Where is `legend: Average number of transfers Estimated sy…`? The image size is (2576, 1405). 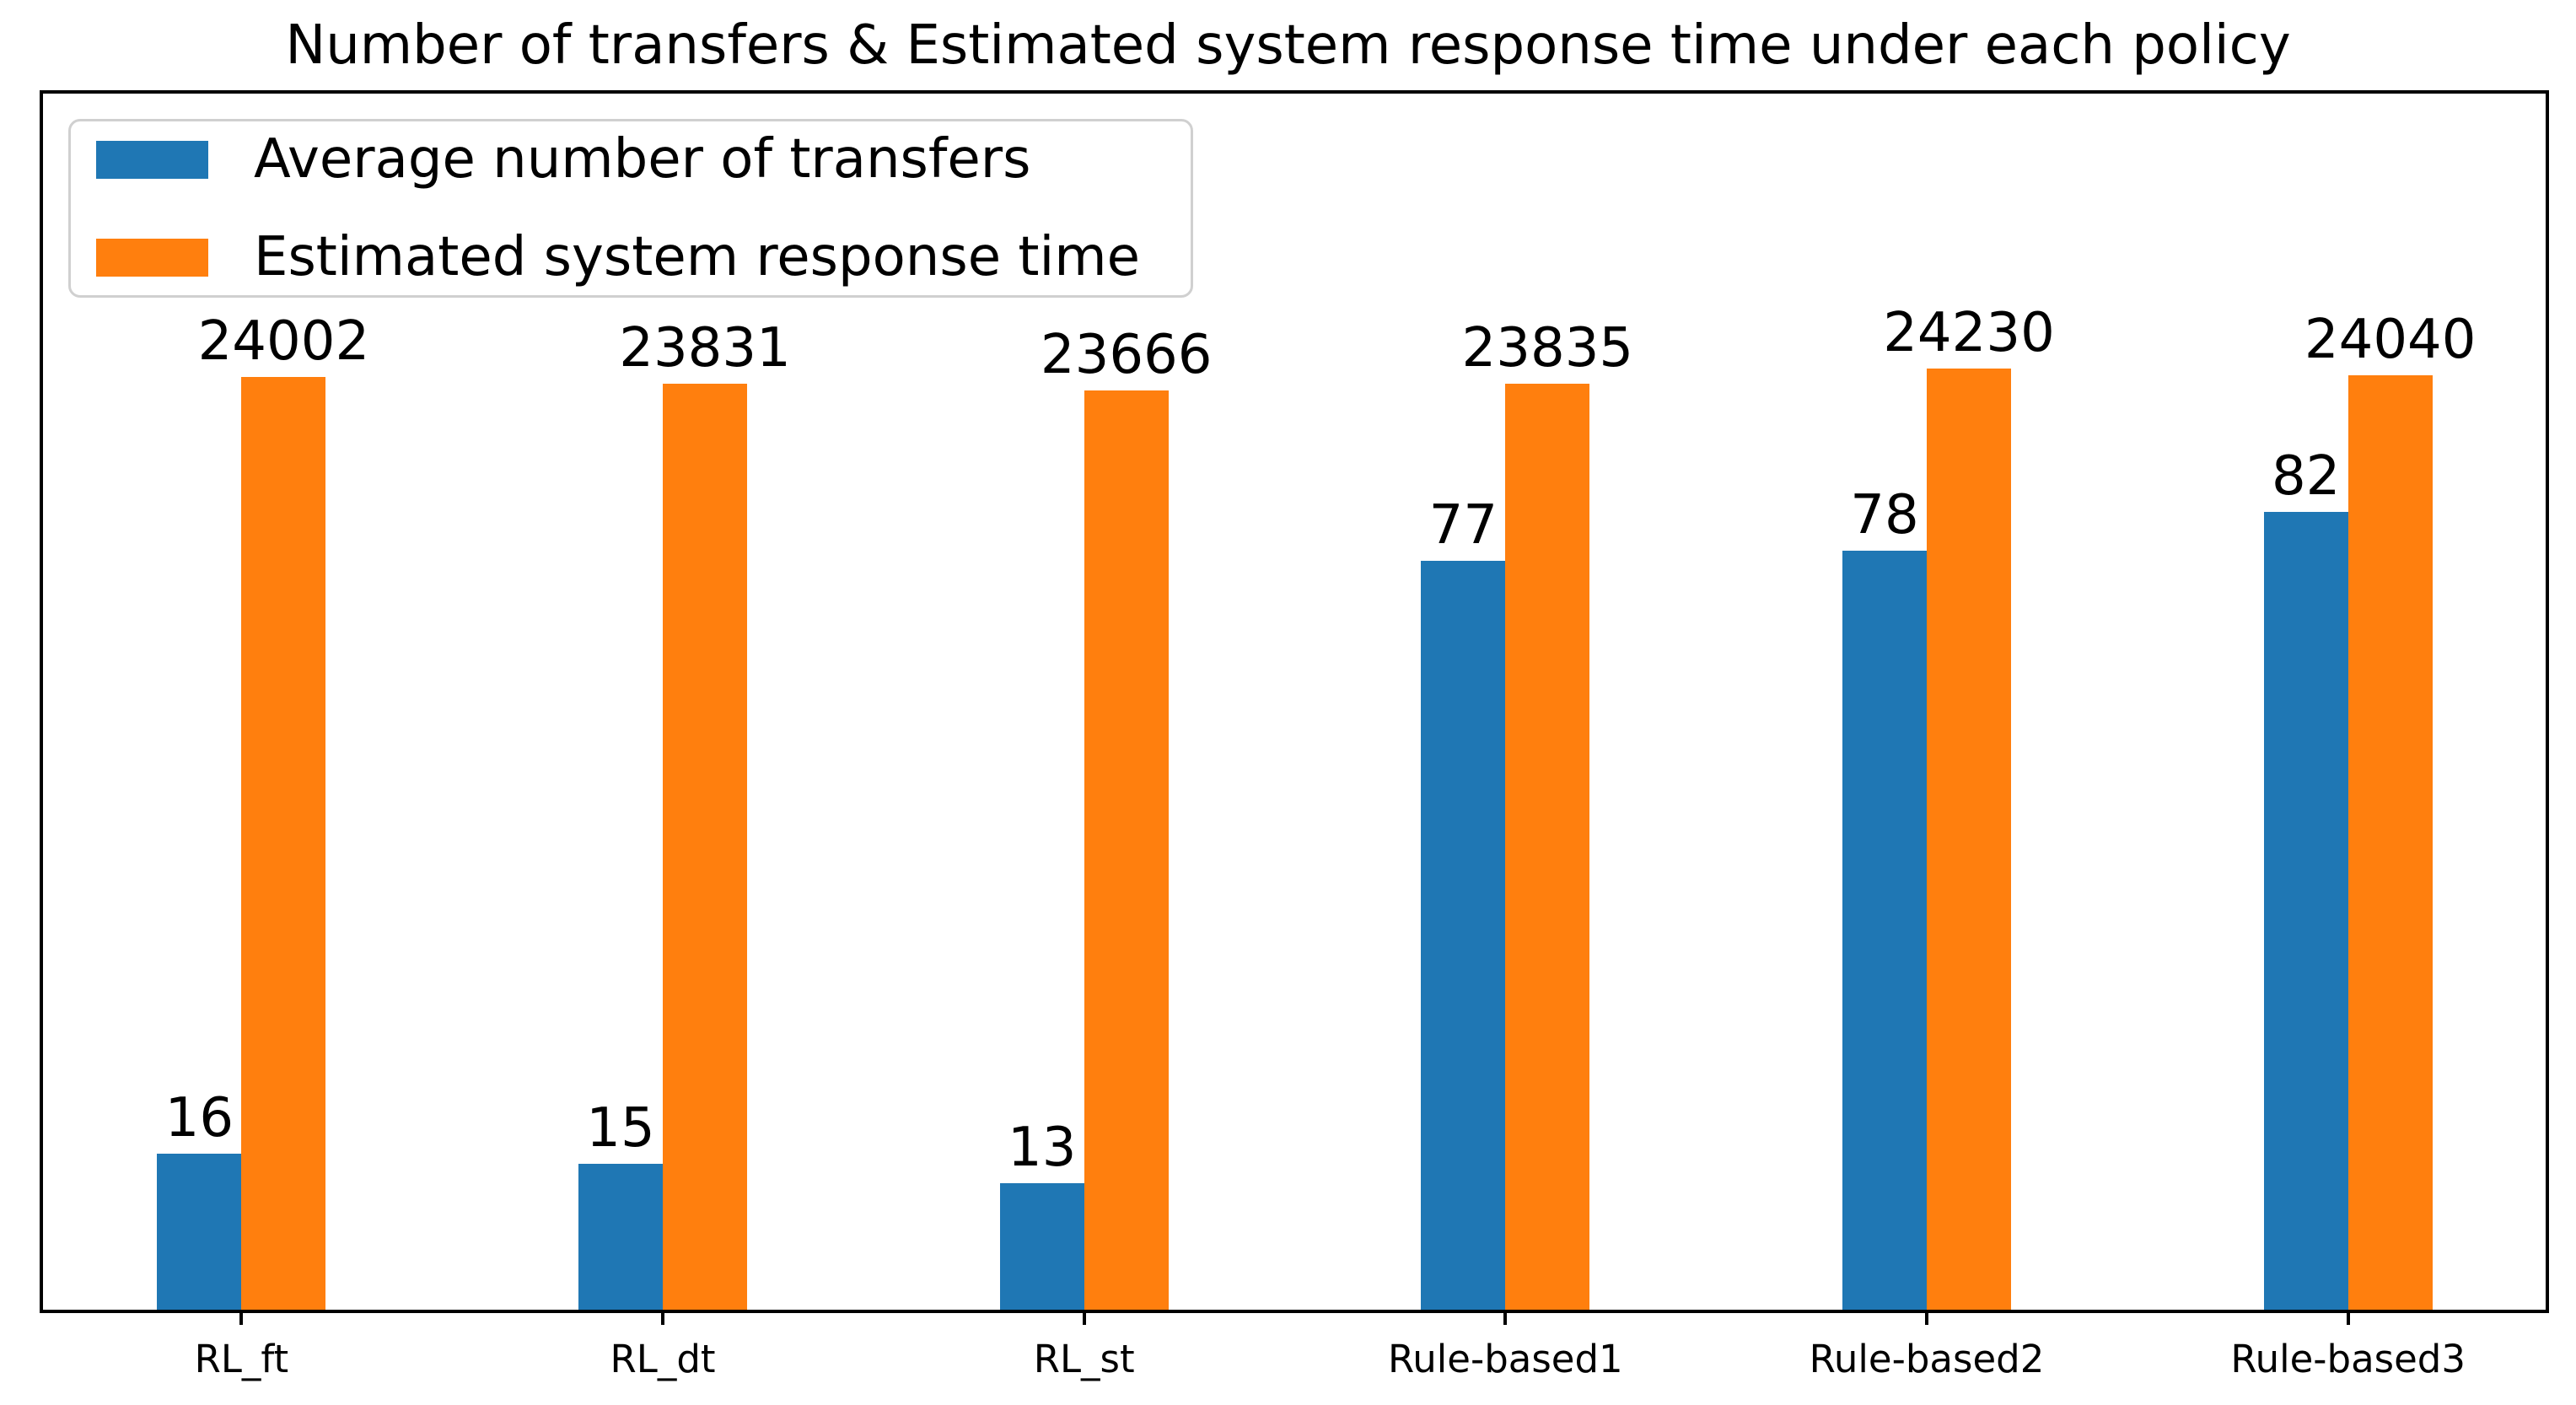 legend: Average number of transfers Estimated sy… is located at coordinates (630, 208).